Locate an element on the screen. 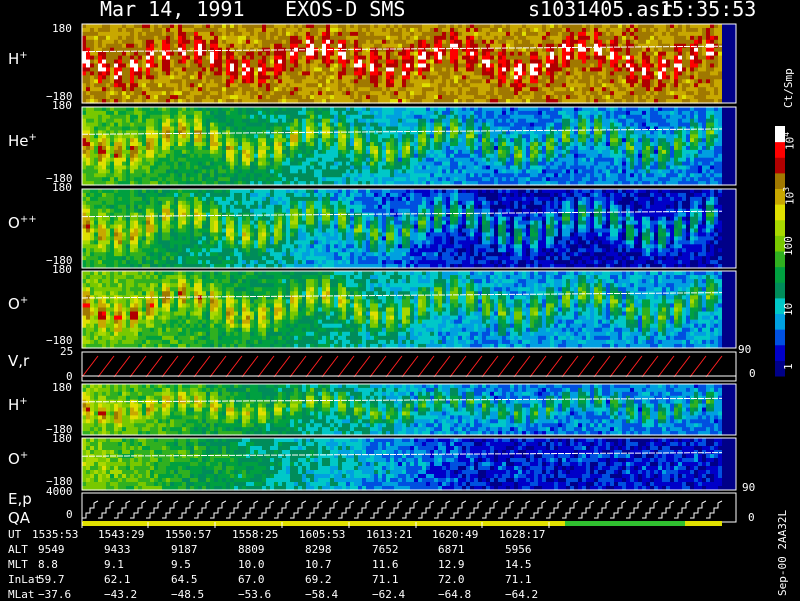  panel-label-o-pp: O++ is located at coordinates (22, 223).